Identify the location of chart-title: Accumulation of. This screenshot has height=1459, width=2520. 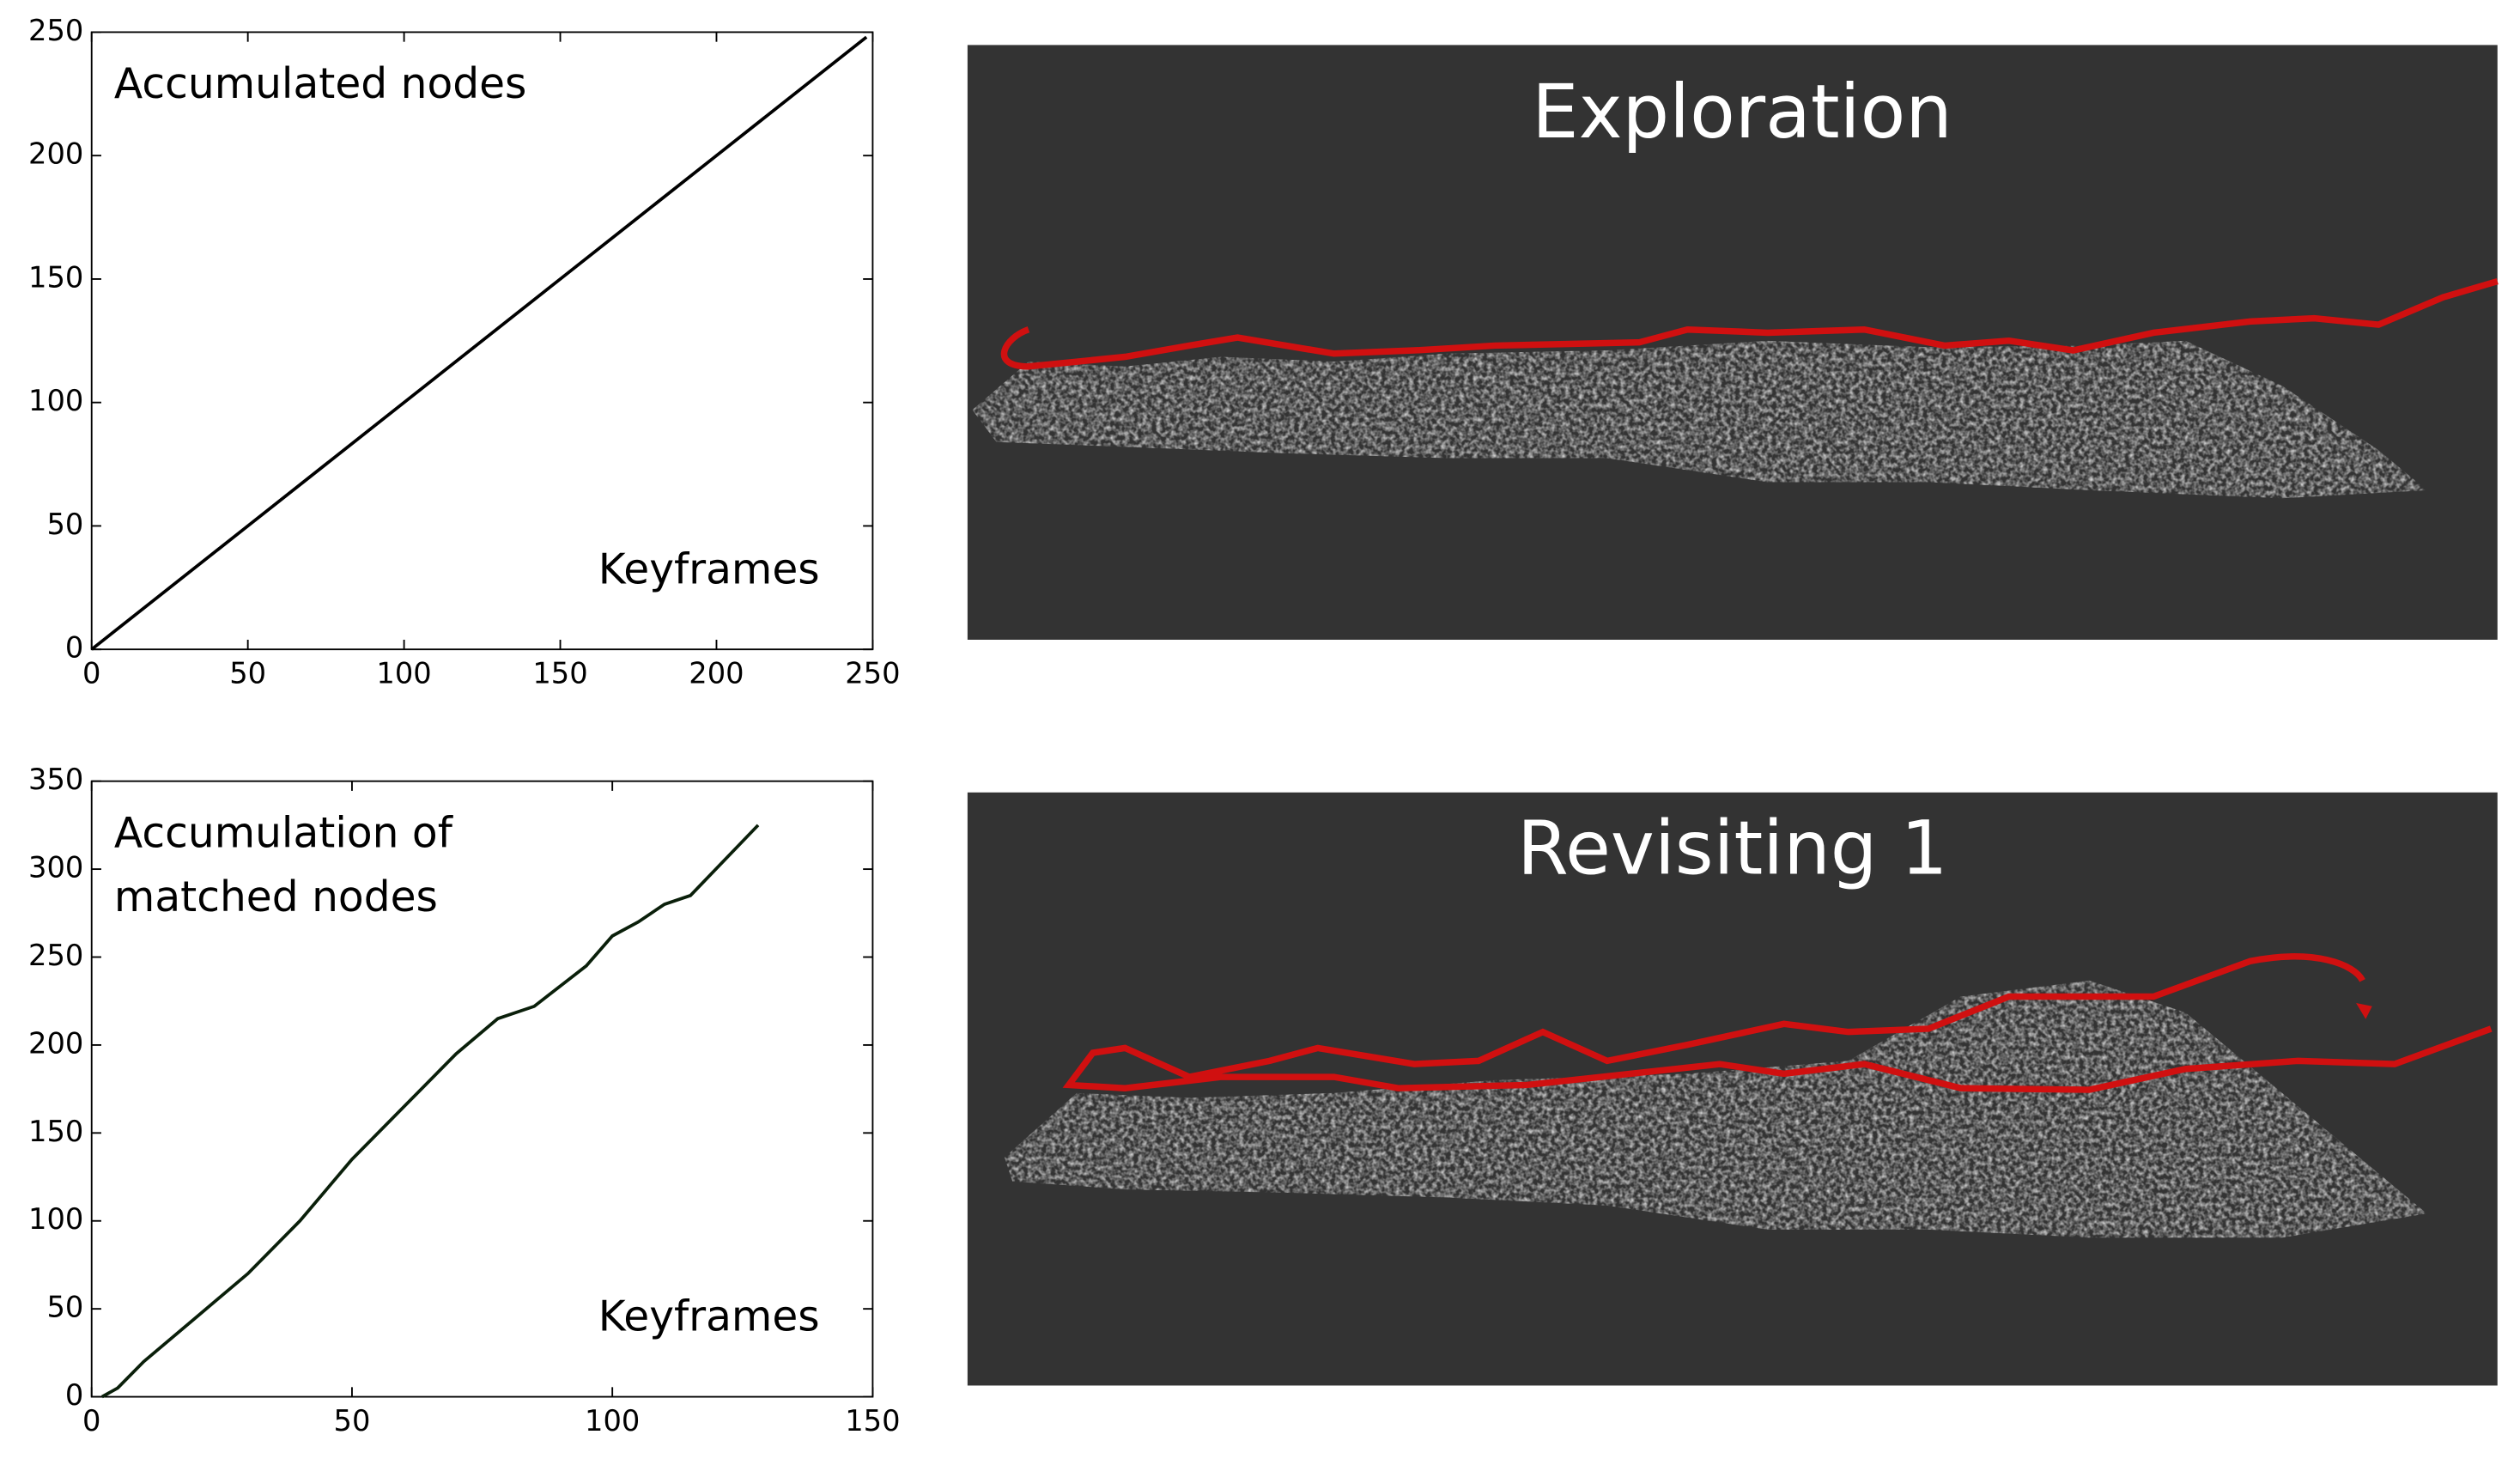
(284, 833).